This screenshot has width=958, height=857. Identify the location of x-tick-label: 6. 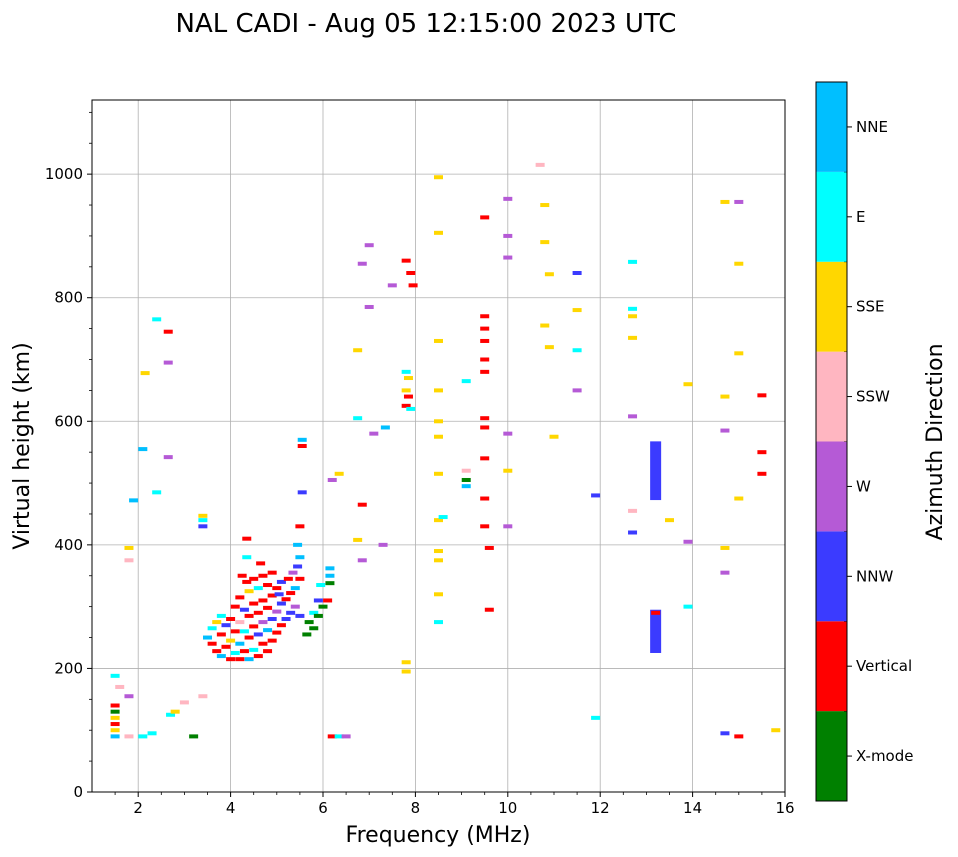
(323, 808).